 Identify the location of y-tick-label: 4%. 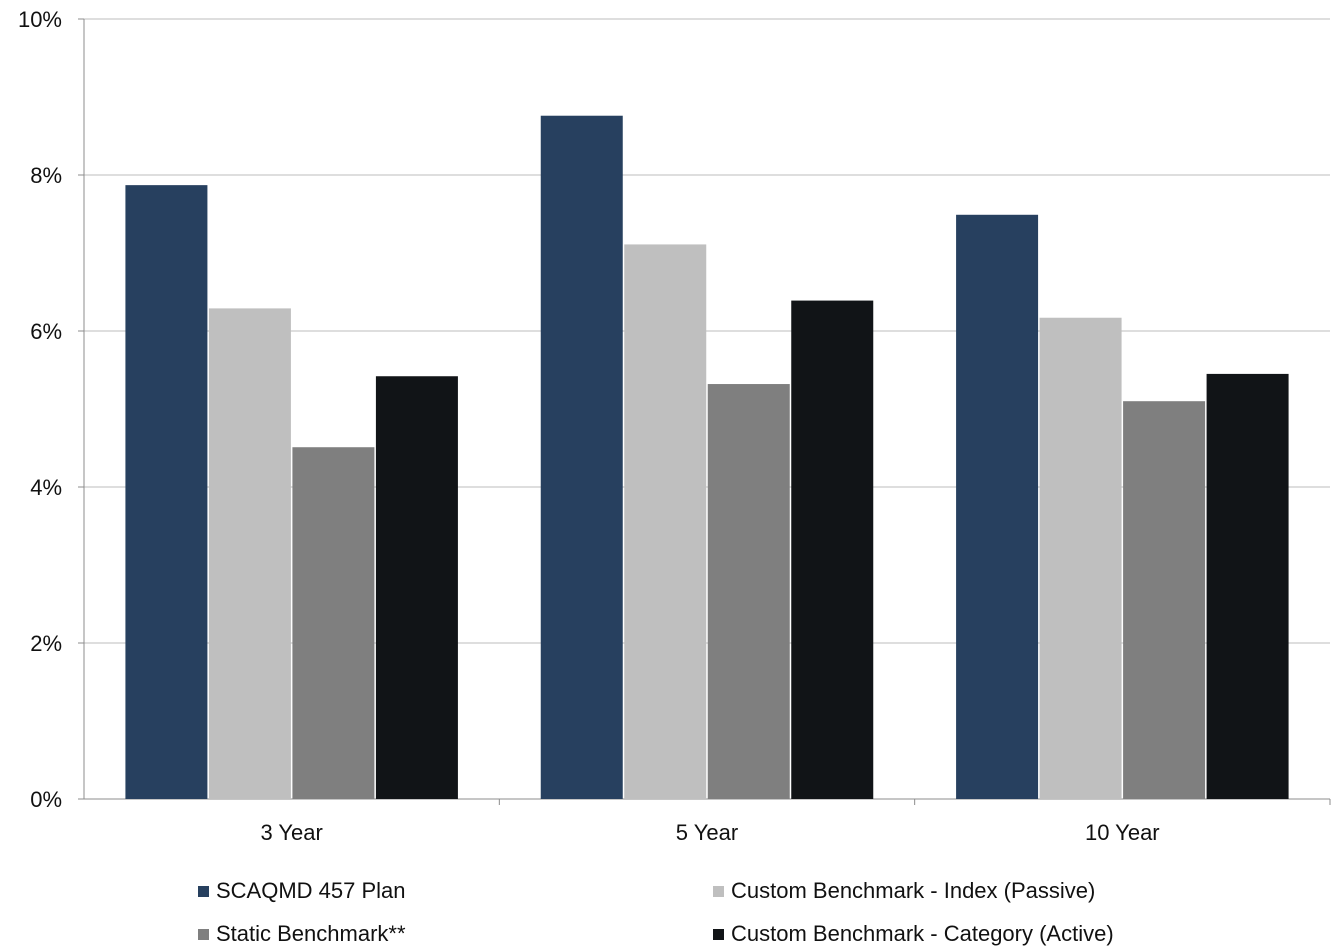
(46, 487).